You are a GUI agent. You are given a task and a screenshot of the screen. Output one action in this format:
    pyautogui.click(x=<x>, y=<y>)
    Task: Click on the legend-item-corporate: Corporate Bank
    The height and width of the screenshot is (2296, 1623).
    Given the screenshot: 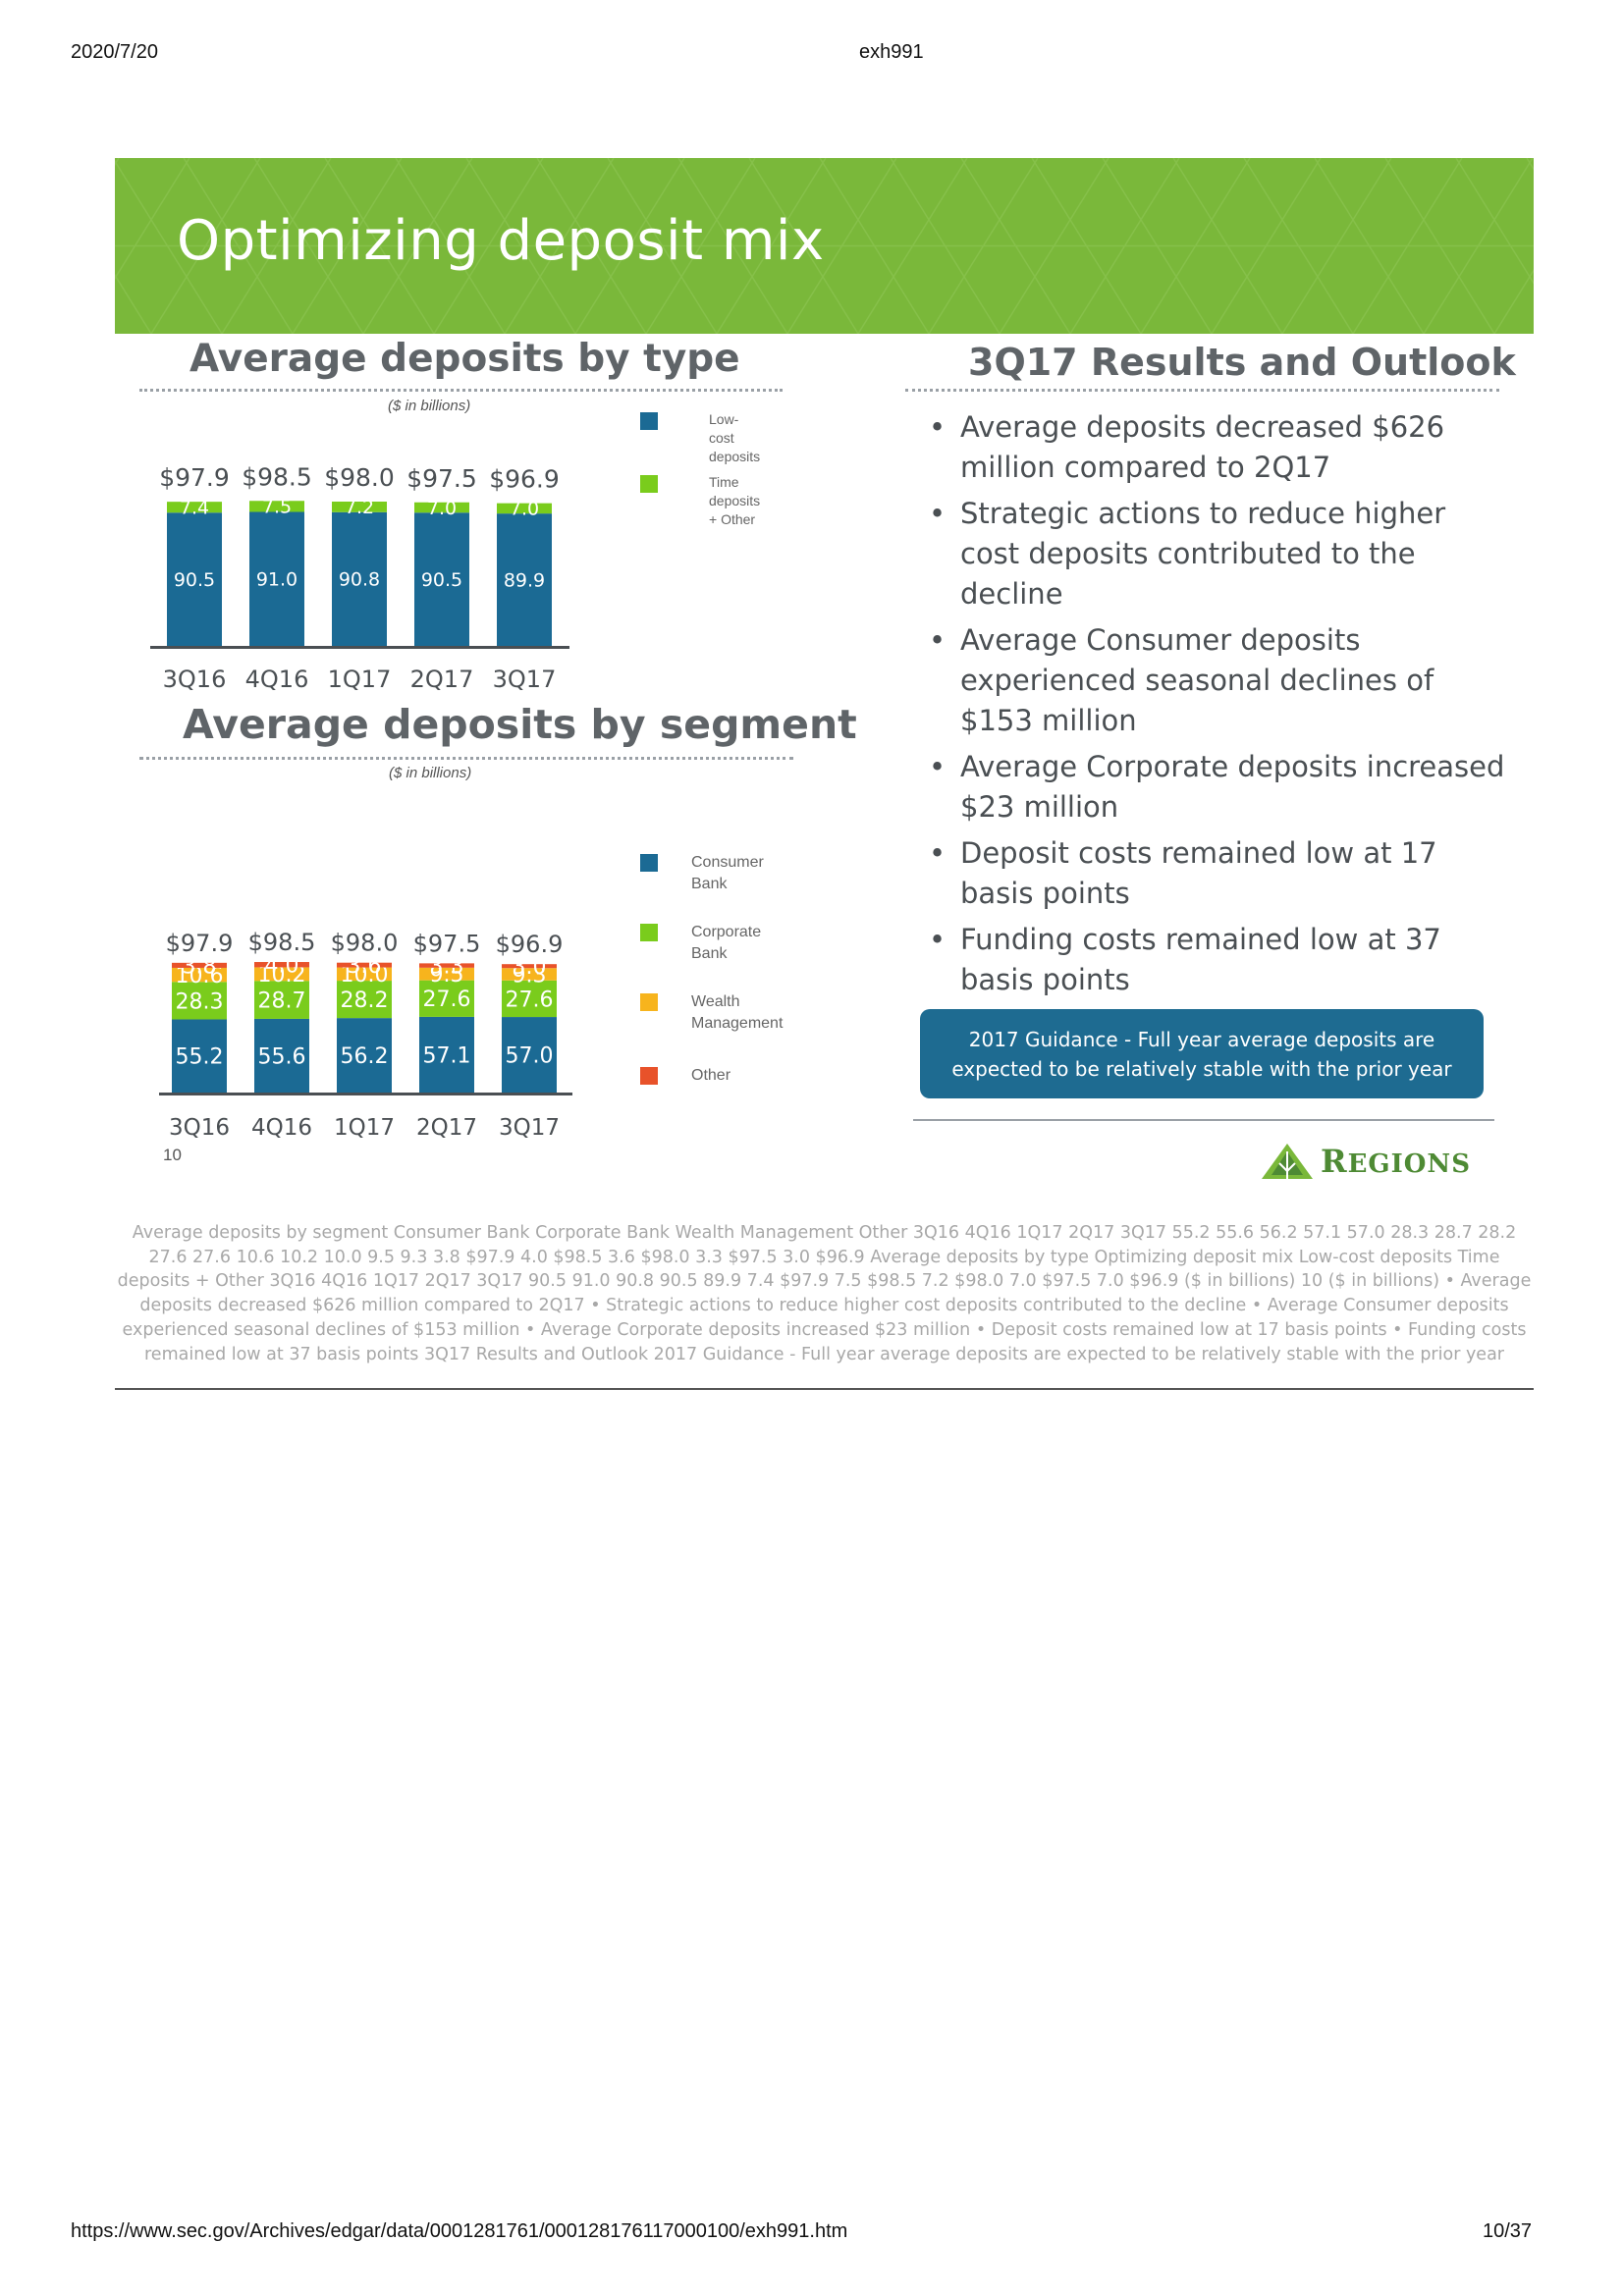 What is the action you would take?
    pyautogui.click(x=700, y=943)
    